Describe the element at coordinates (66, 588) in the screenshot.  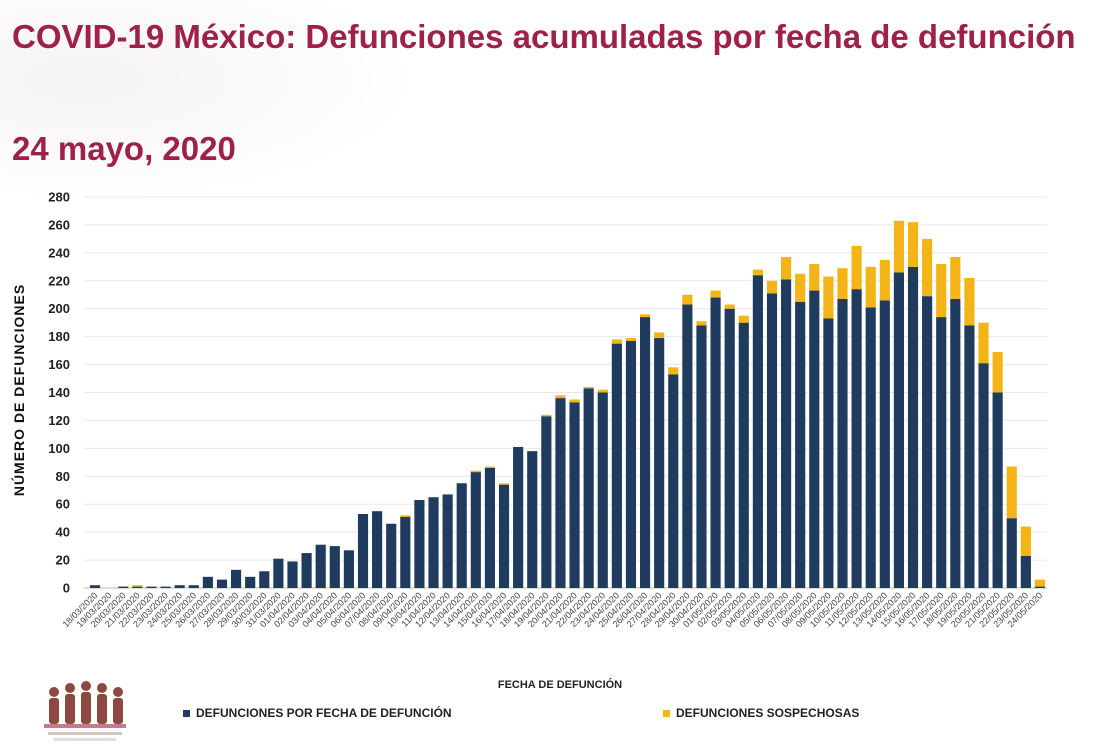
I see `y-tick-label: 0` at that location.